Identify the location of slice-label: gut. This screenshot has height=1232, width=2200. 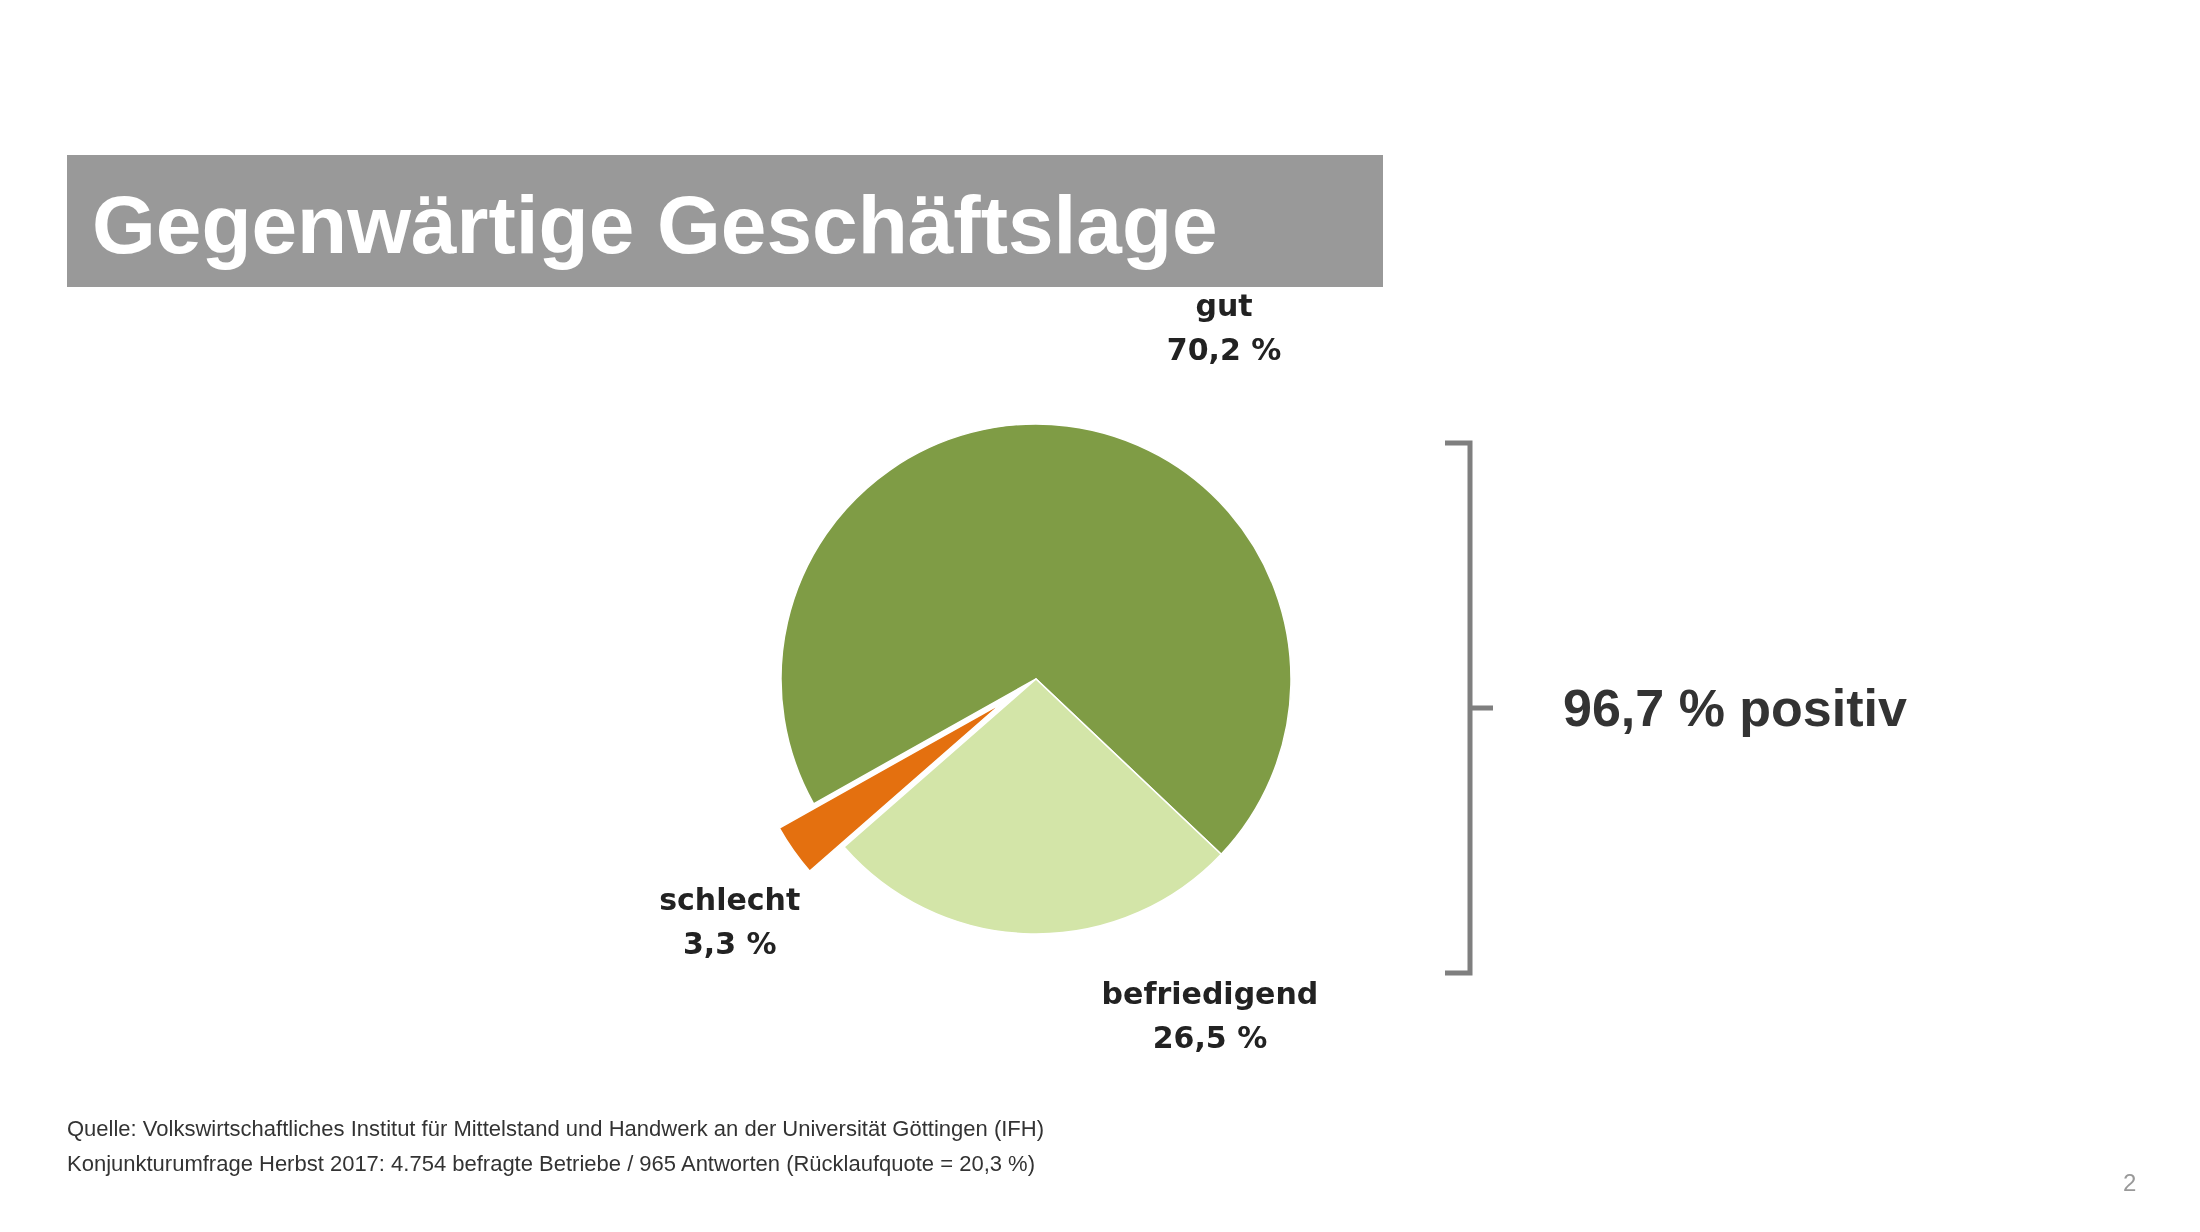
(1224, 306).